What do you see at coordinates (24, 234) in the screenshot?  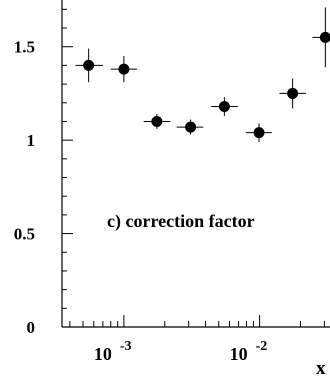 I see `y-tick-label: 0.5` at bounding box center [24, 234].